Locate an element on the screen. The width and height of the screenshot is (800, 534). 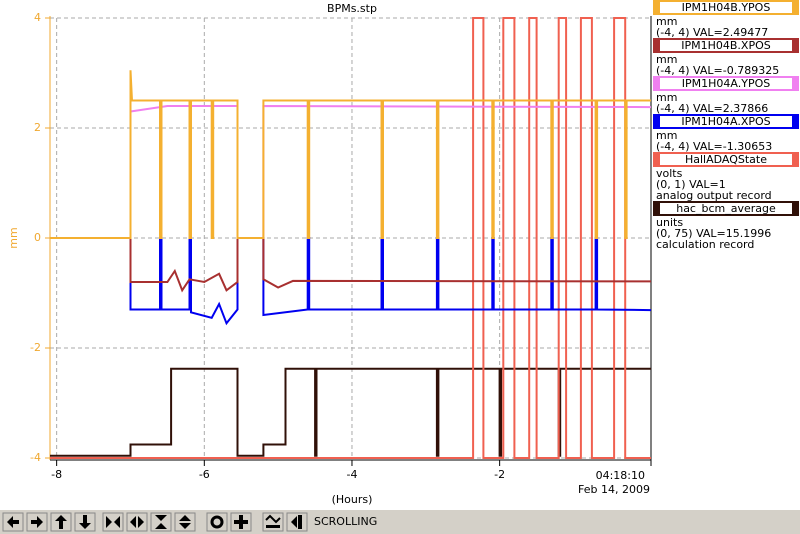
x-tick-label: -6 is located at coordinates (204, 474).